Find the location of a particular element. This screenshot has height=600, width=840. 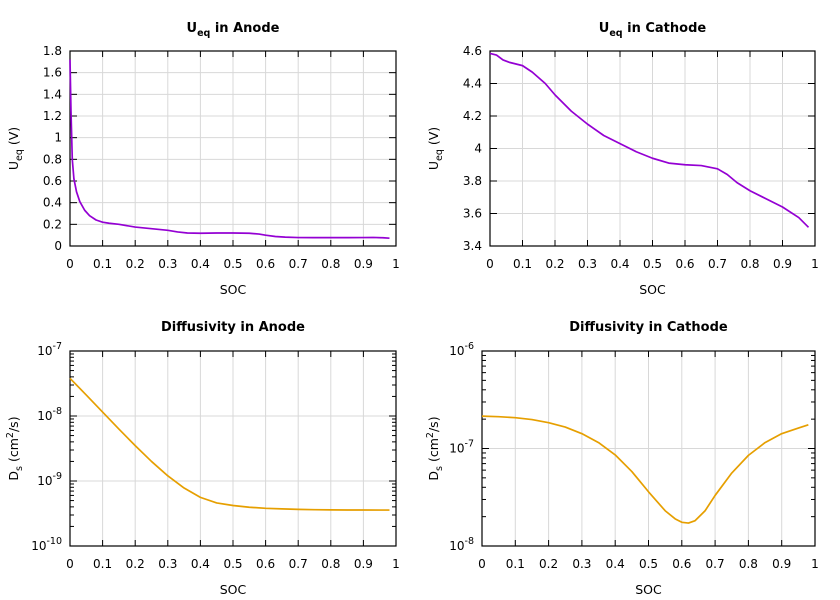

y-tick-label: 10⁻⁶ is located at coordinates (461, 349).